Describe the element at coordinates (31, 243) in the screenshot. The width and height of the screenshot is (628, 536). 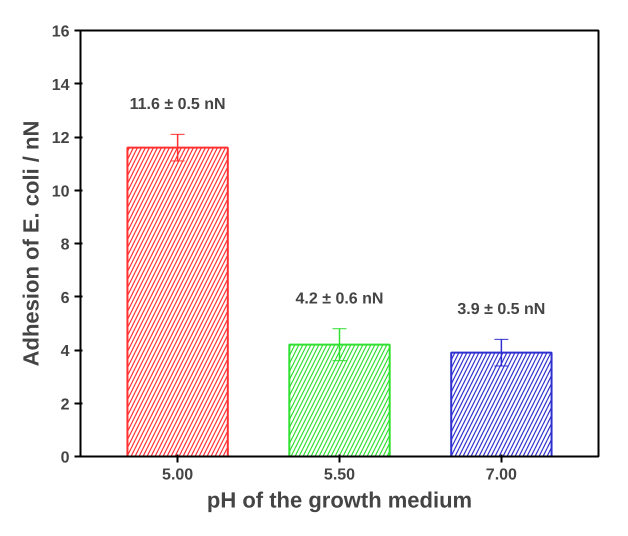
I see `y-axis-title: Adhesion of E. coli / nN` at that location.